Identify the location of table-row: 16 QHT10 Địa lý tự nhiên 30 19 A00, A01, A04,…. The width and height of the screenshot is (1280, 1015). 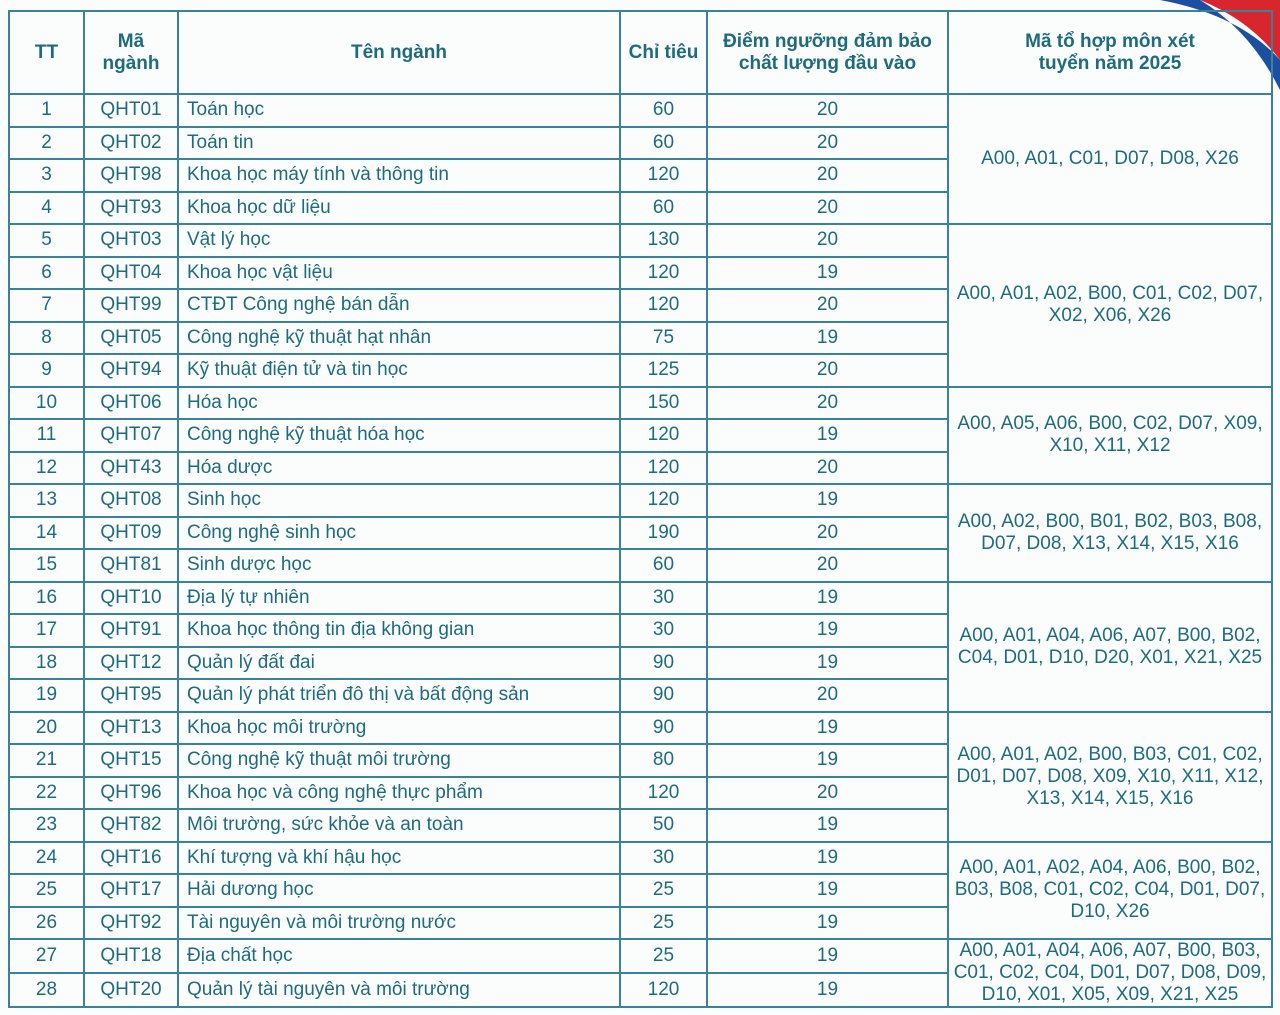
(640, 646).